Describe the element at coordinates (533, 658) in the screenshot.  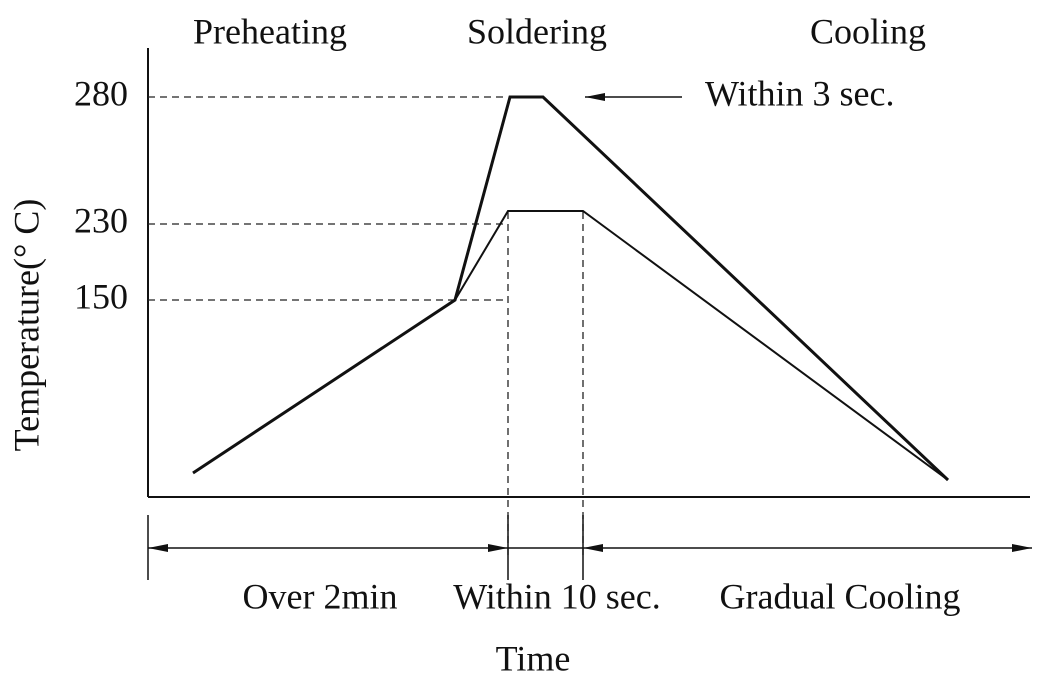
I see `x-axis-label: Time` at that location.